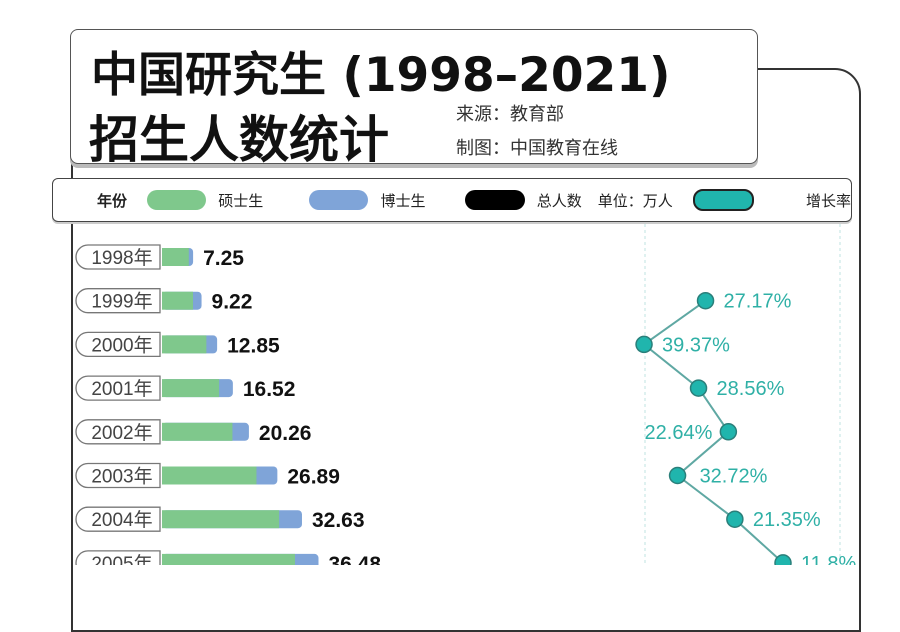  I want to click on year-label: 2005年, so click(121, 559).